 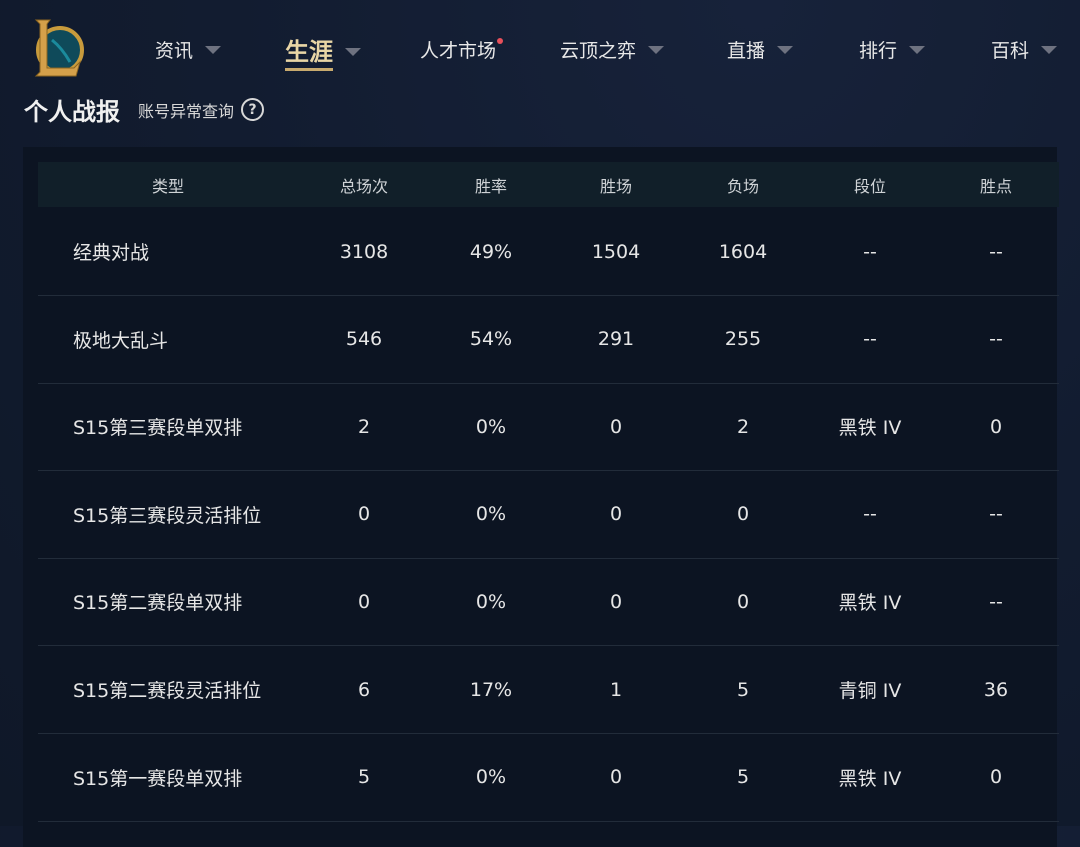 What do you see at coordinates (364, 251) in the screenshot?
I see `table-cell: 3108` at bounding box center [364, 251].